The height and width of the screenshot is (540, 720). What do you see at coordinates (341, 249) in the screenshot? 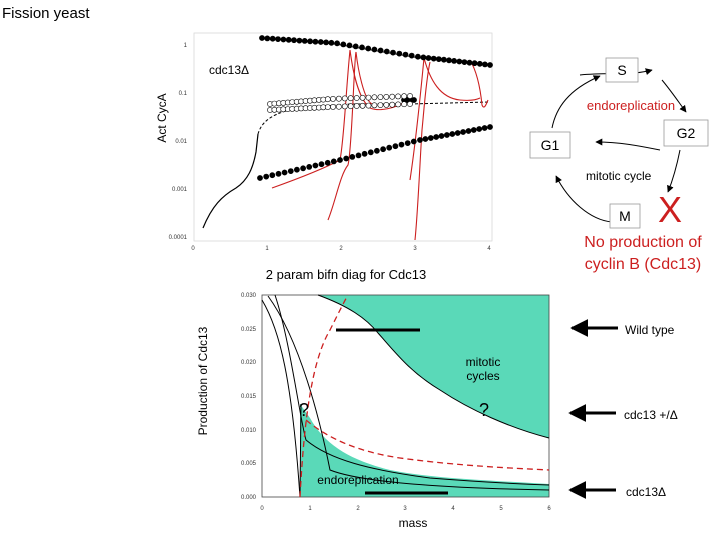
I see `top-chart-x-ticks: 0 1 2 3 4` at bounding box center [341, 249].